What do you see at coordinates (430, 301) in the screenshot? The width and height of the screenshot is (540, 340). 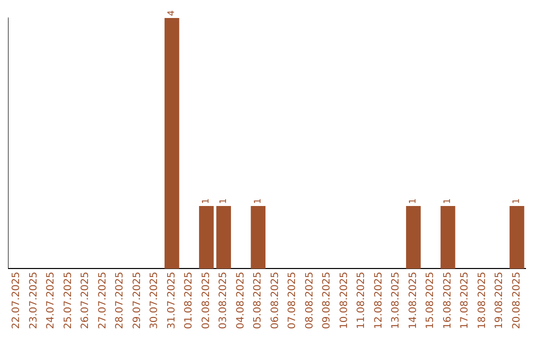 I see `x-tick-label: 15.08.2025` at bounding box center [430, 301].